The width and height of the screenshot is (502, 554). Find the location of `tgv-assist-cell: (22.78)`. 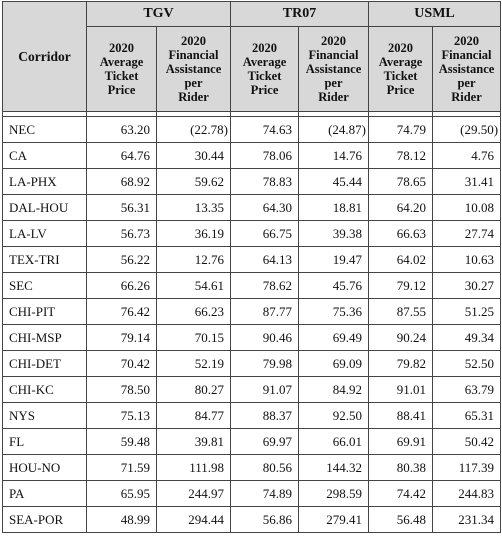

tgv-assist-cell: (22.78) is located at coordinates (193, 129).